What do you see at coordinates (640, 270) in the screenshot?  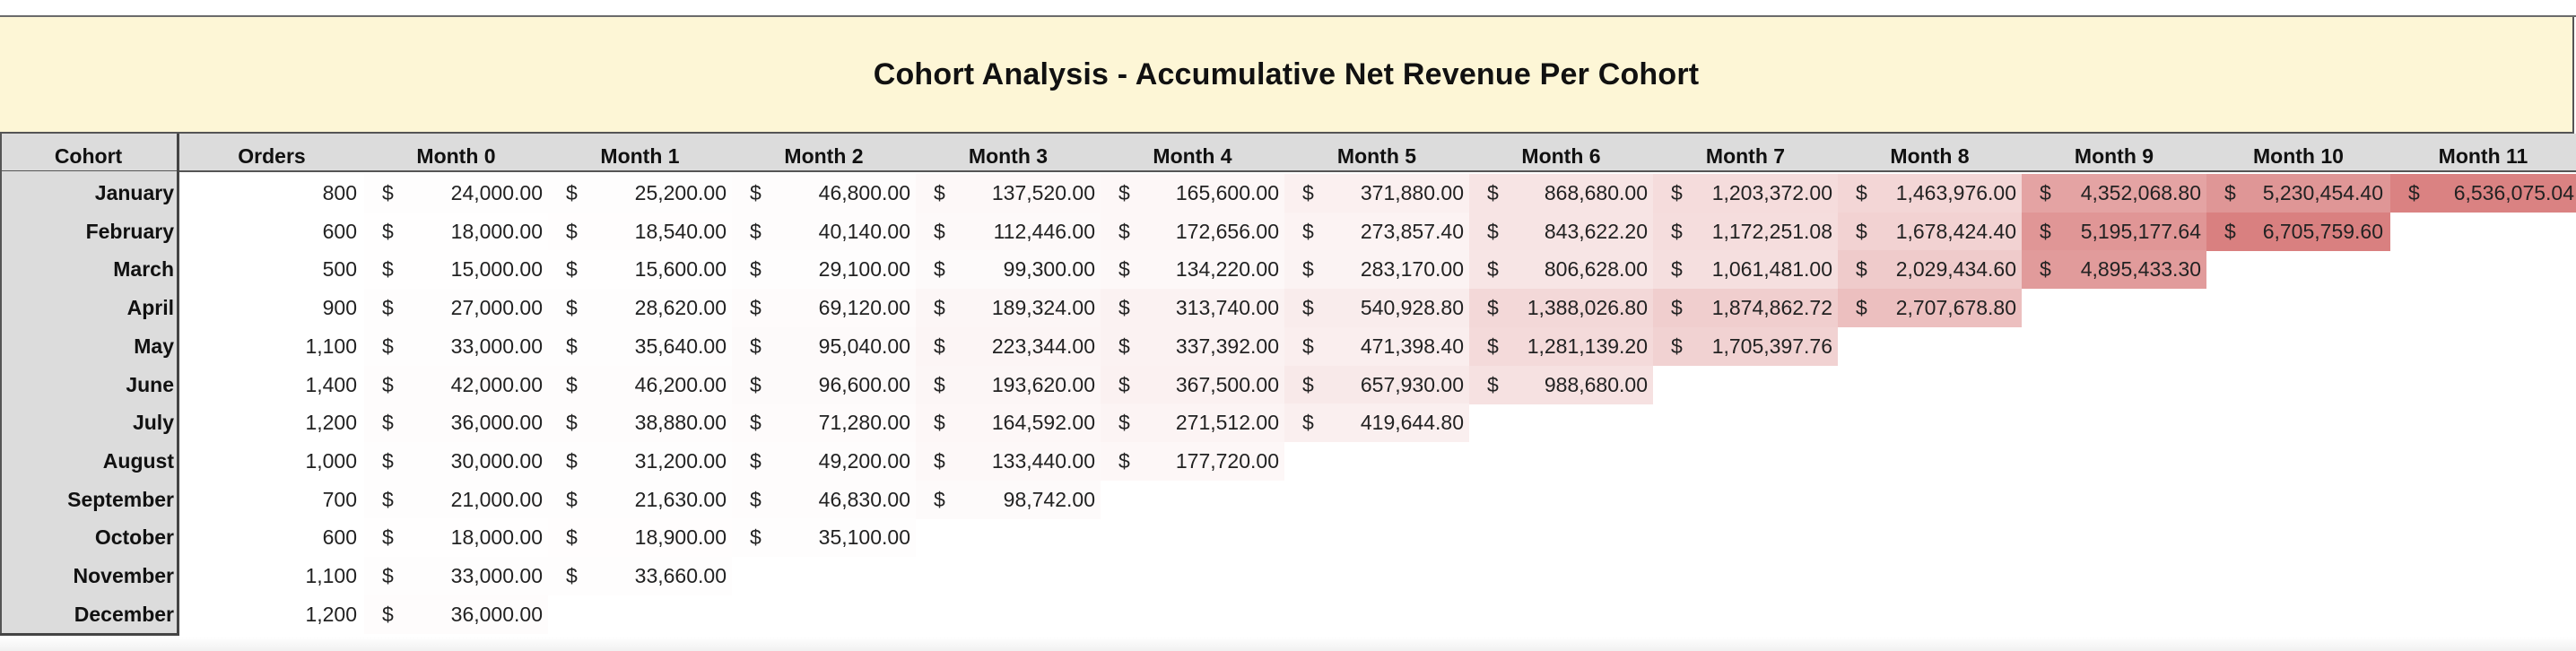 I see `revenue-cell: $15,600.00` at bounding box center [640, 270].